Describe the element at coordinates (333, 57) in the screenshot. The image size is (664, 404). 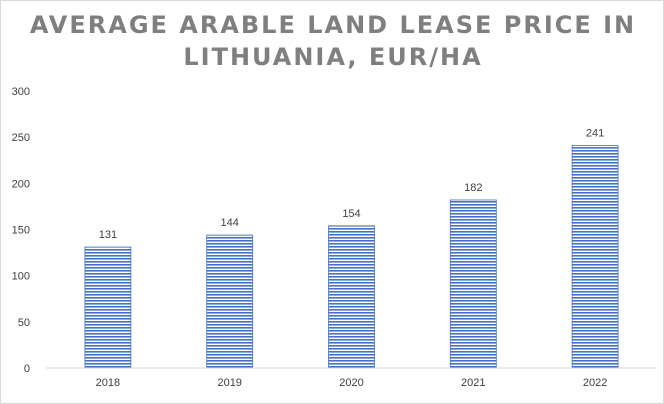
I see `chart-title-line-2: LITHUANIA, EUR/HA` at that location.